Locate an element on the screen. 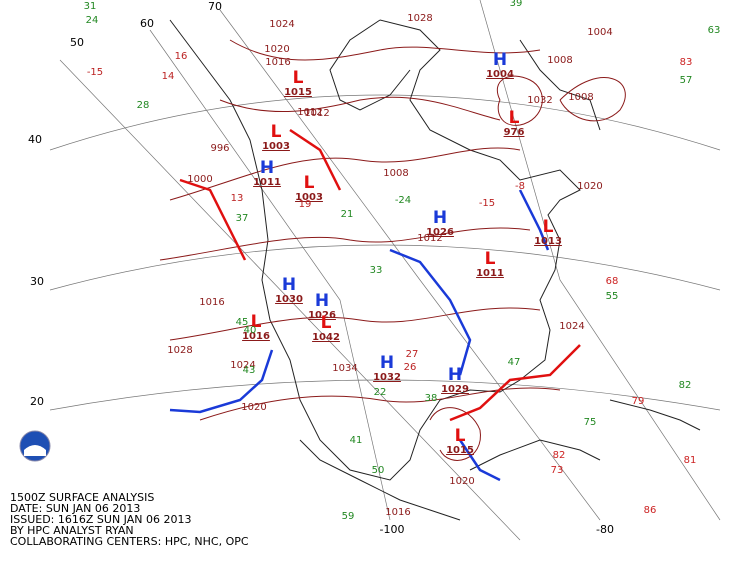 Image resolution: width=750 pixels, height=562 pixels. station-value: 73 is located at coordinates (557, 470).